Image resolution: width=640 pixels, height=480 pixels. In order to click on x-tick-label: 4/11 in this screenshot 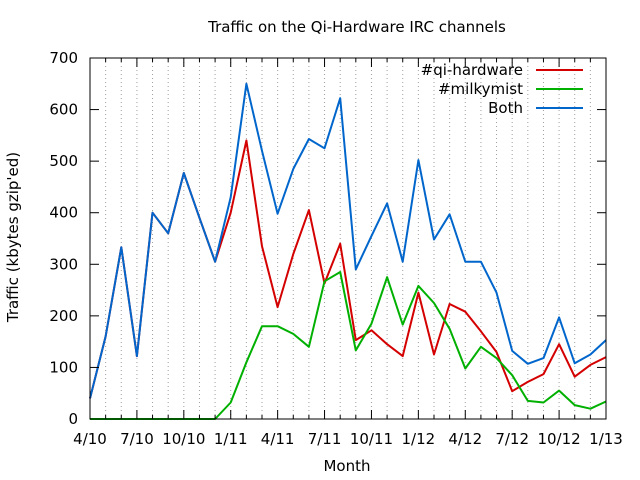, I will do `click(278, 439)`.